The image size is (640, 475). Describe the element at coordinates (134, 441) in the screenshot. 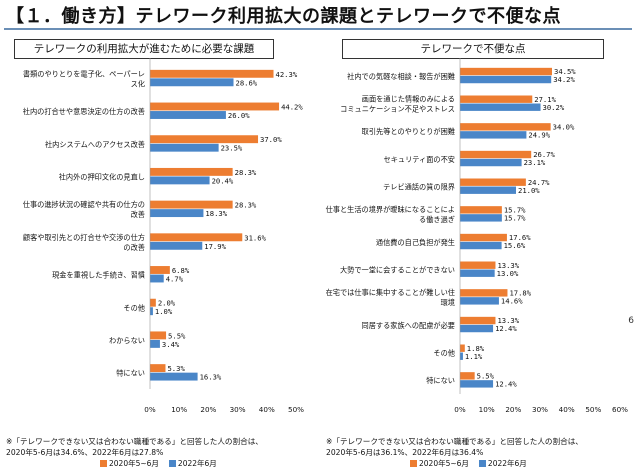

I see `left-footnote-line-1: ※「テレワークできない又は合わない職種である」と回答した人の割合は、` at that location.